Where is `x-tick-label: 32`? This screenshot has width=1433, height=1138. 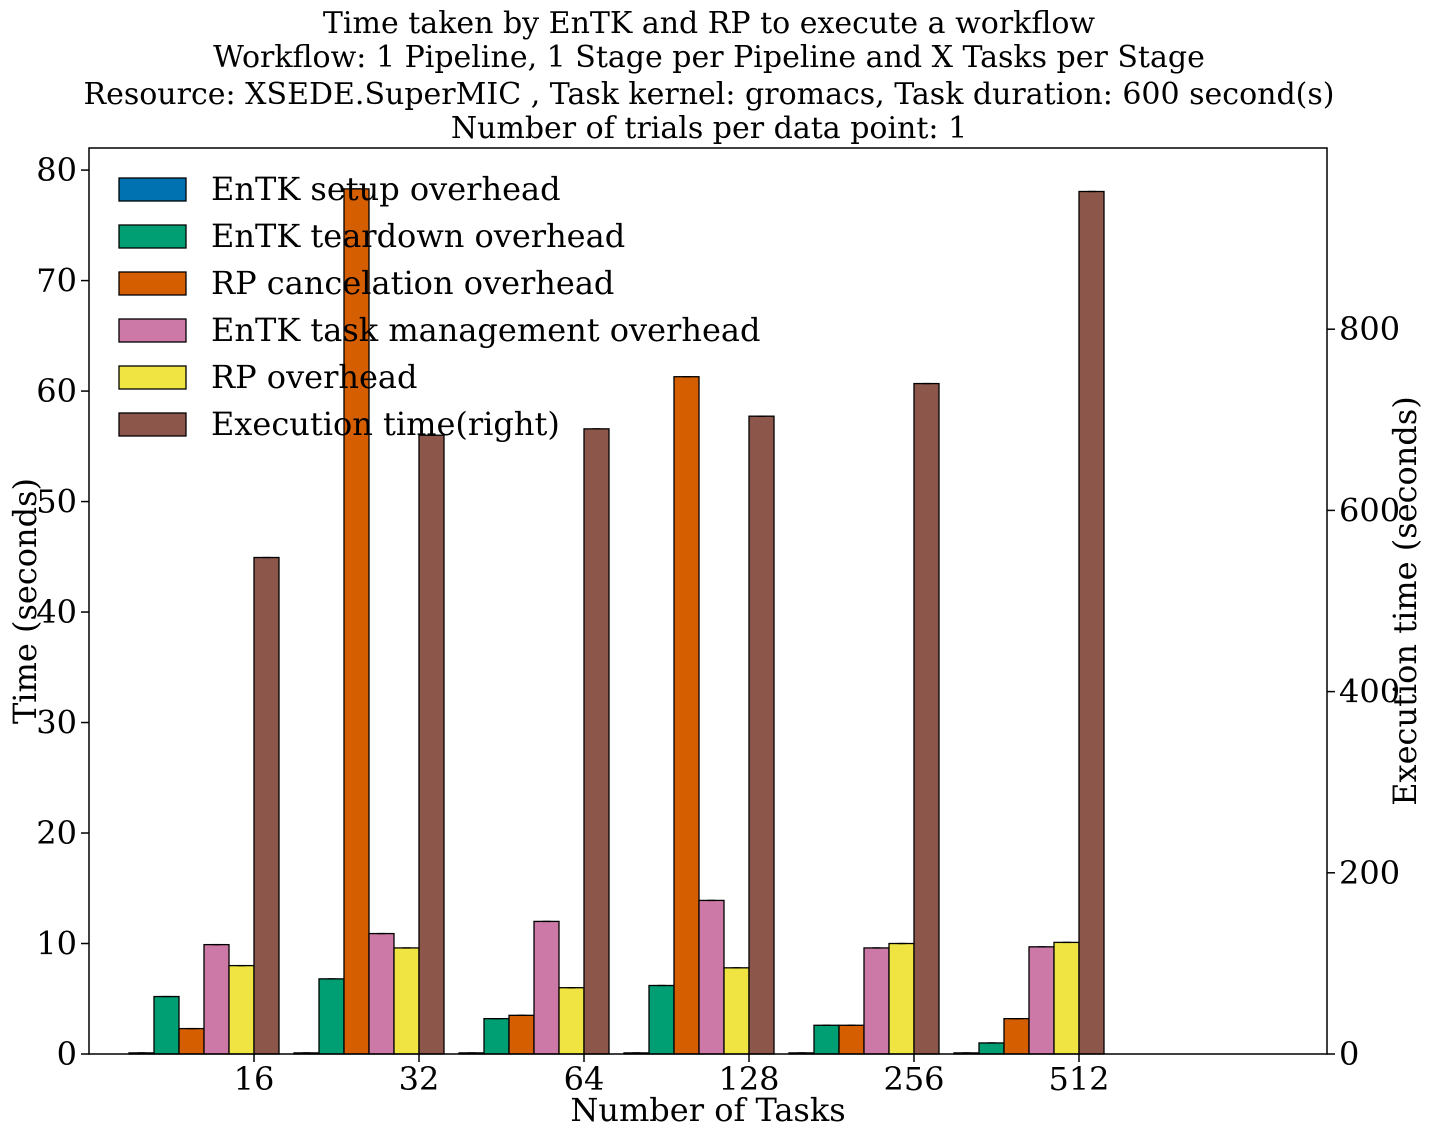
x-tick-label: 32 is located at coordinates (419, 1079).